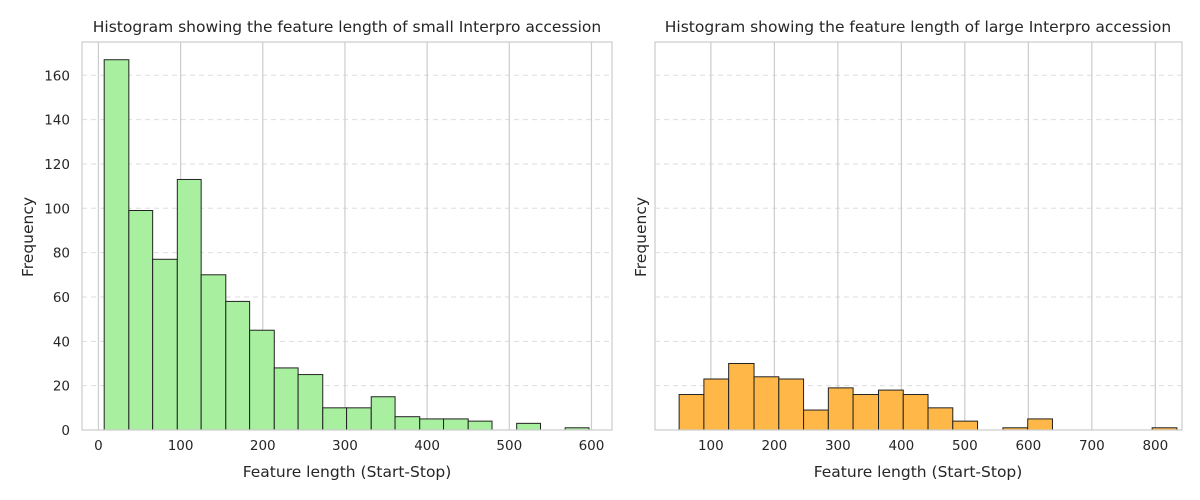 This screenshot has width=1200, height=500. I want to click on x-tick-label-large: 600, so click(1028, 446).